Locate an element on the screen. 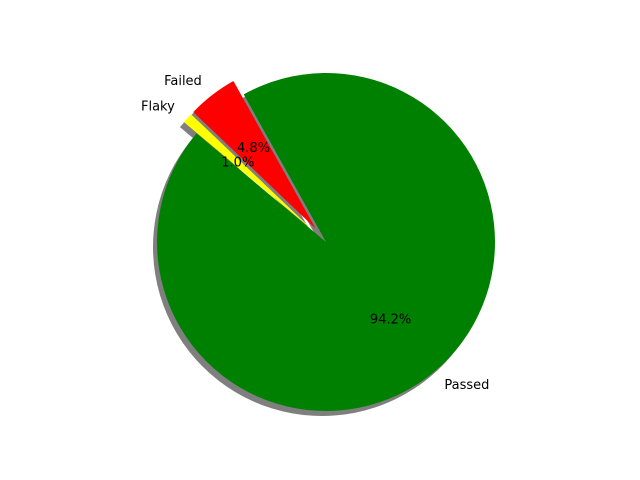 The image size is (640, 480). slice-label-passed: Passed is located at coordinates (466, 385).